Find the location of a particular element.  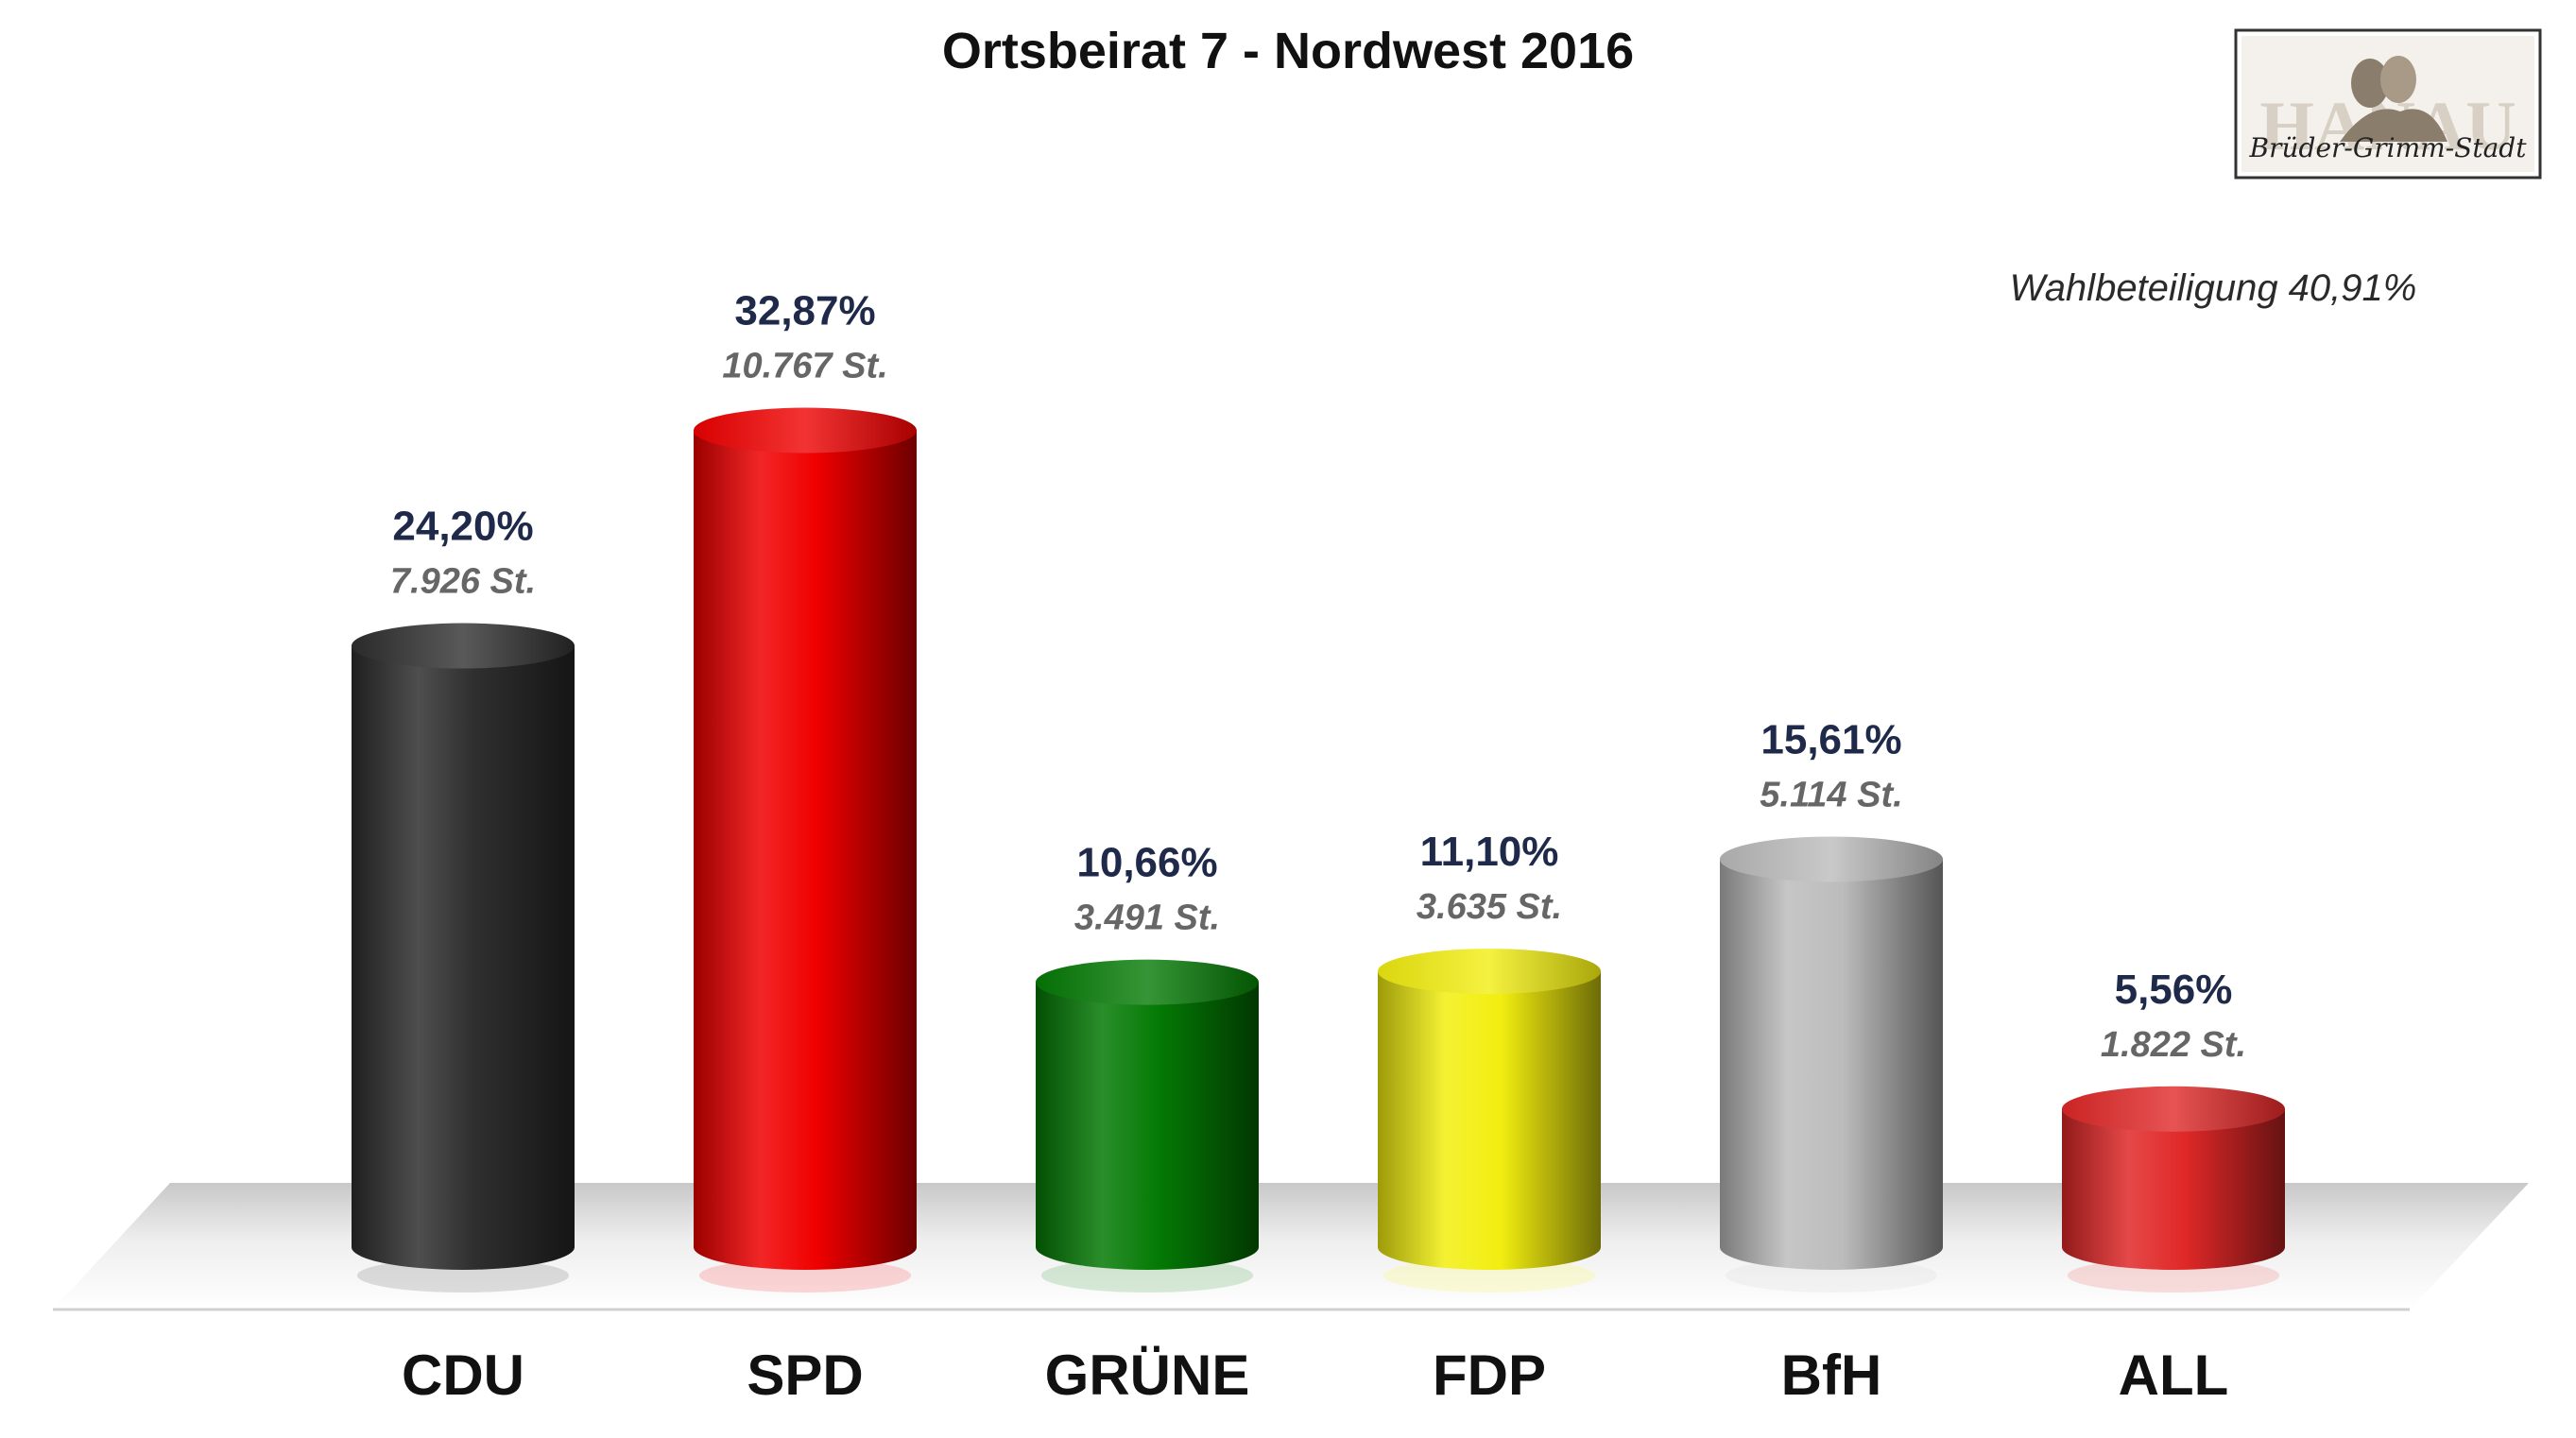

value-label: 24,20% is located at coordinates (462, 527).